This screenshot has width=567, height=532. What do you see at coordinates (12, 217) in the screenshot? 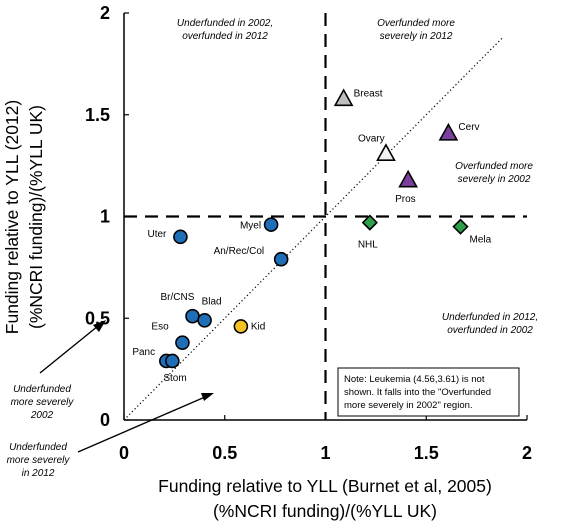
I see `y-axis-title-line-1: Funding relative to YLL (2012)` at bounding box center [12, 217].